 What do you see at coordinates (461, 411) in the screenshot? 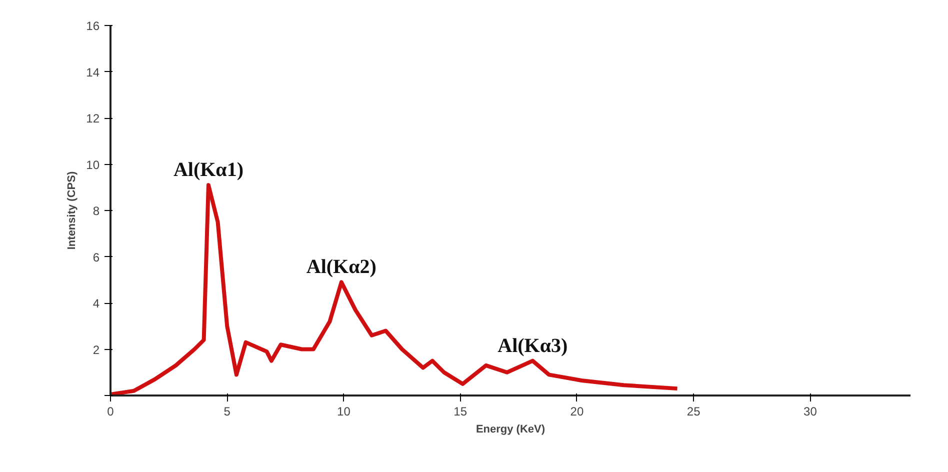
I see `x-tick-label: 15` at bounding box center [461, 411].